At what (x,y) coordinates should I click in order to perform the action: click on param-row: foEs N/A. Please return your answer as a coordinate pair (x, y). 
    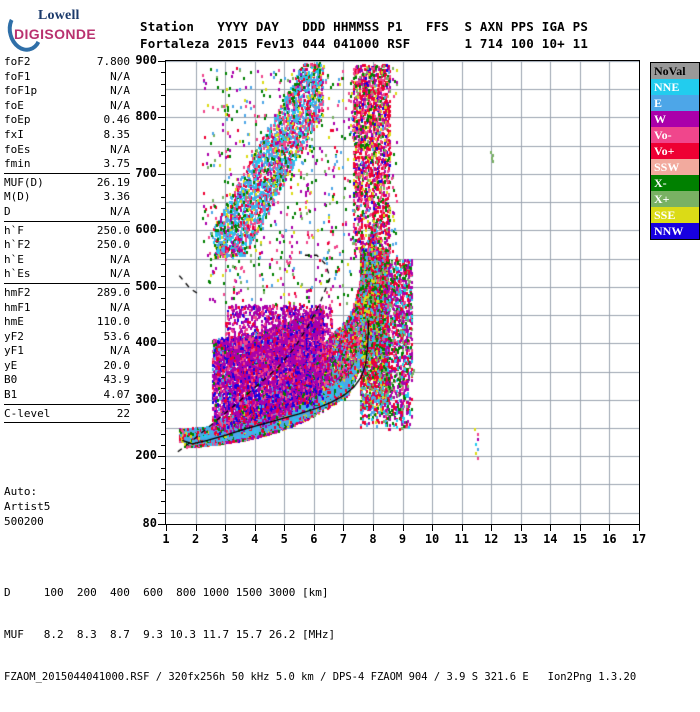
    Looking at the image, I should click on (67, 150).